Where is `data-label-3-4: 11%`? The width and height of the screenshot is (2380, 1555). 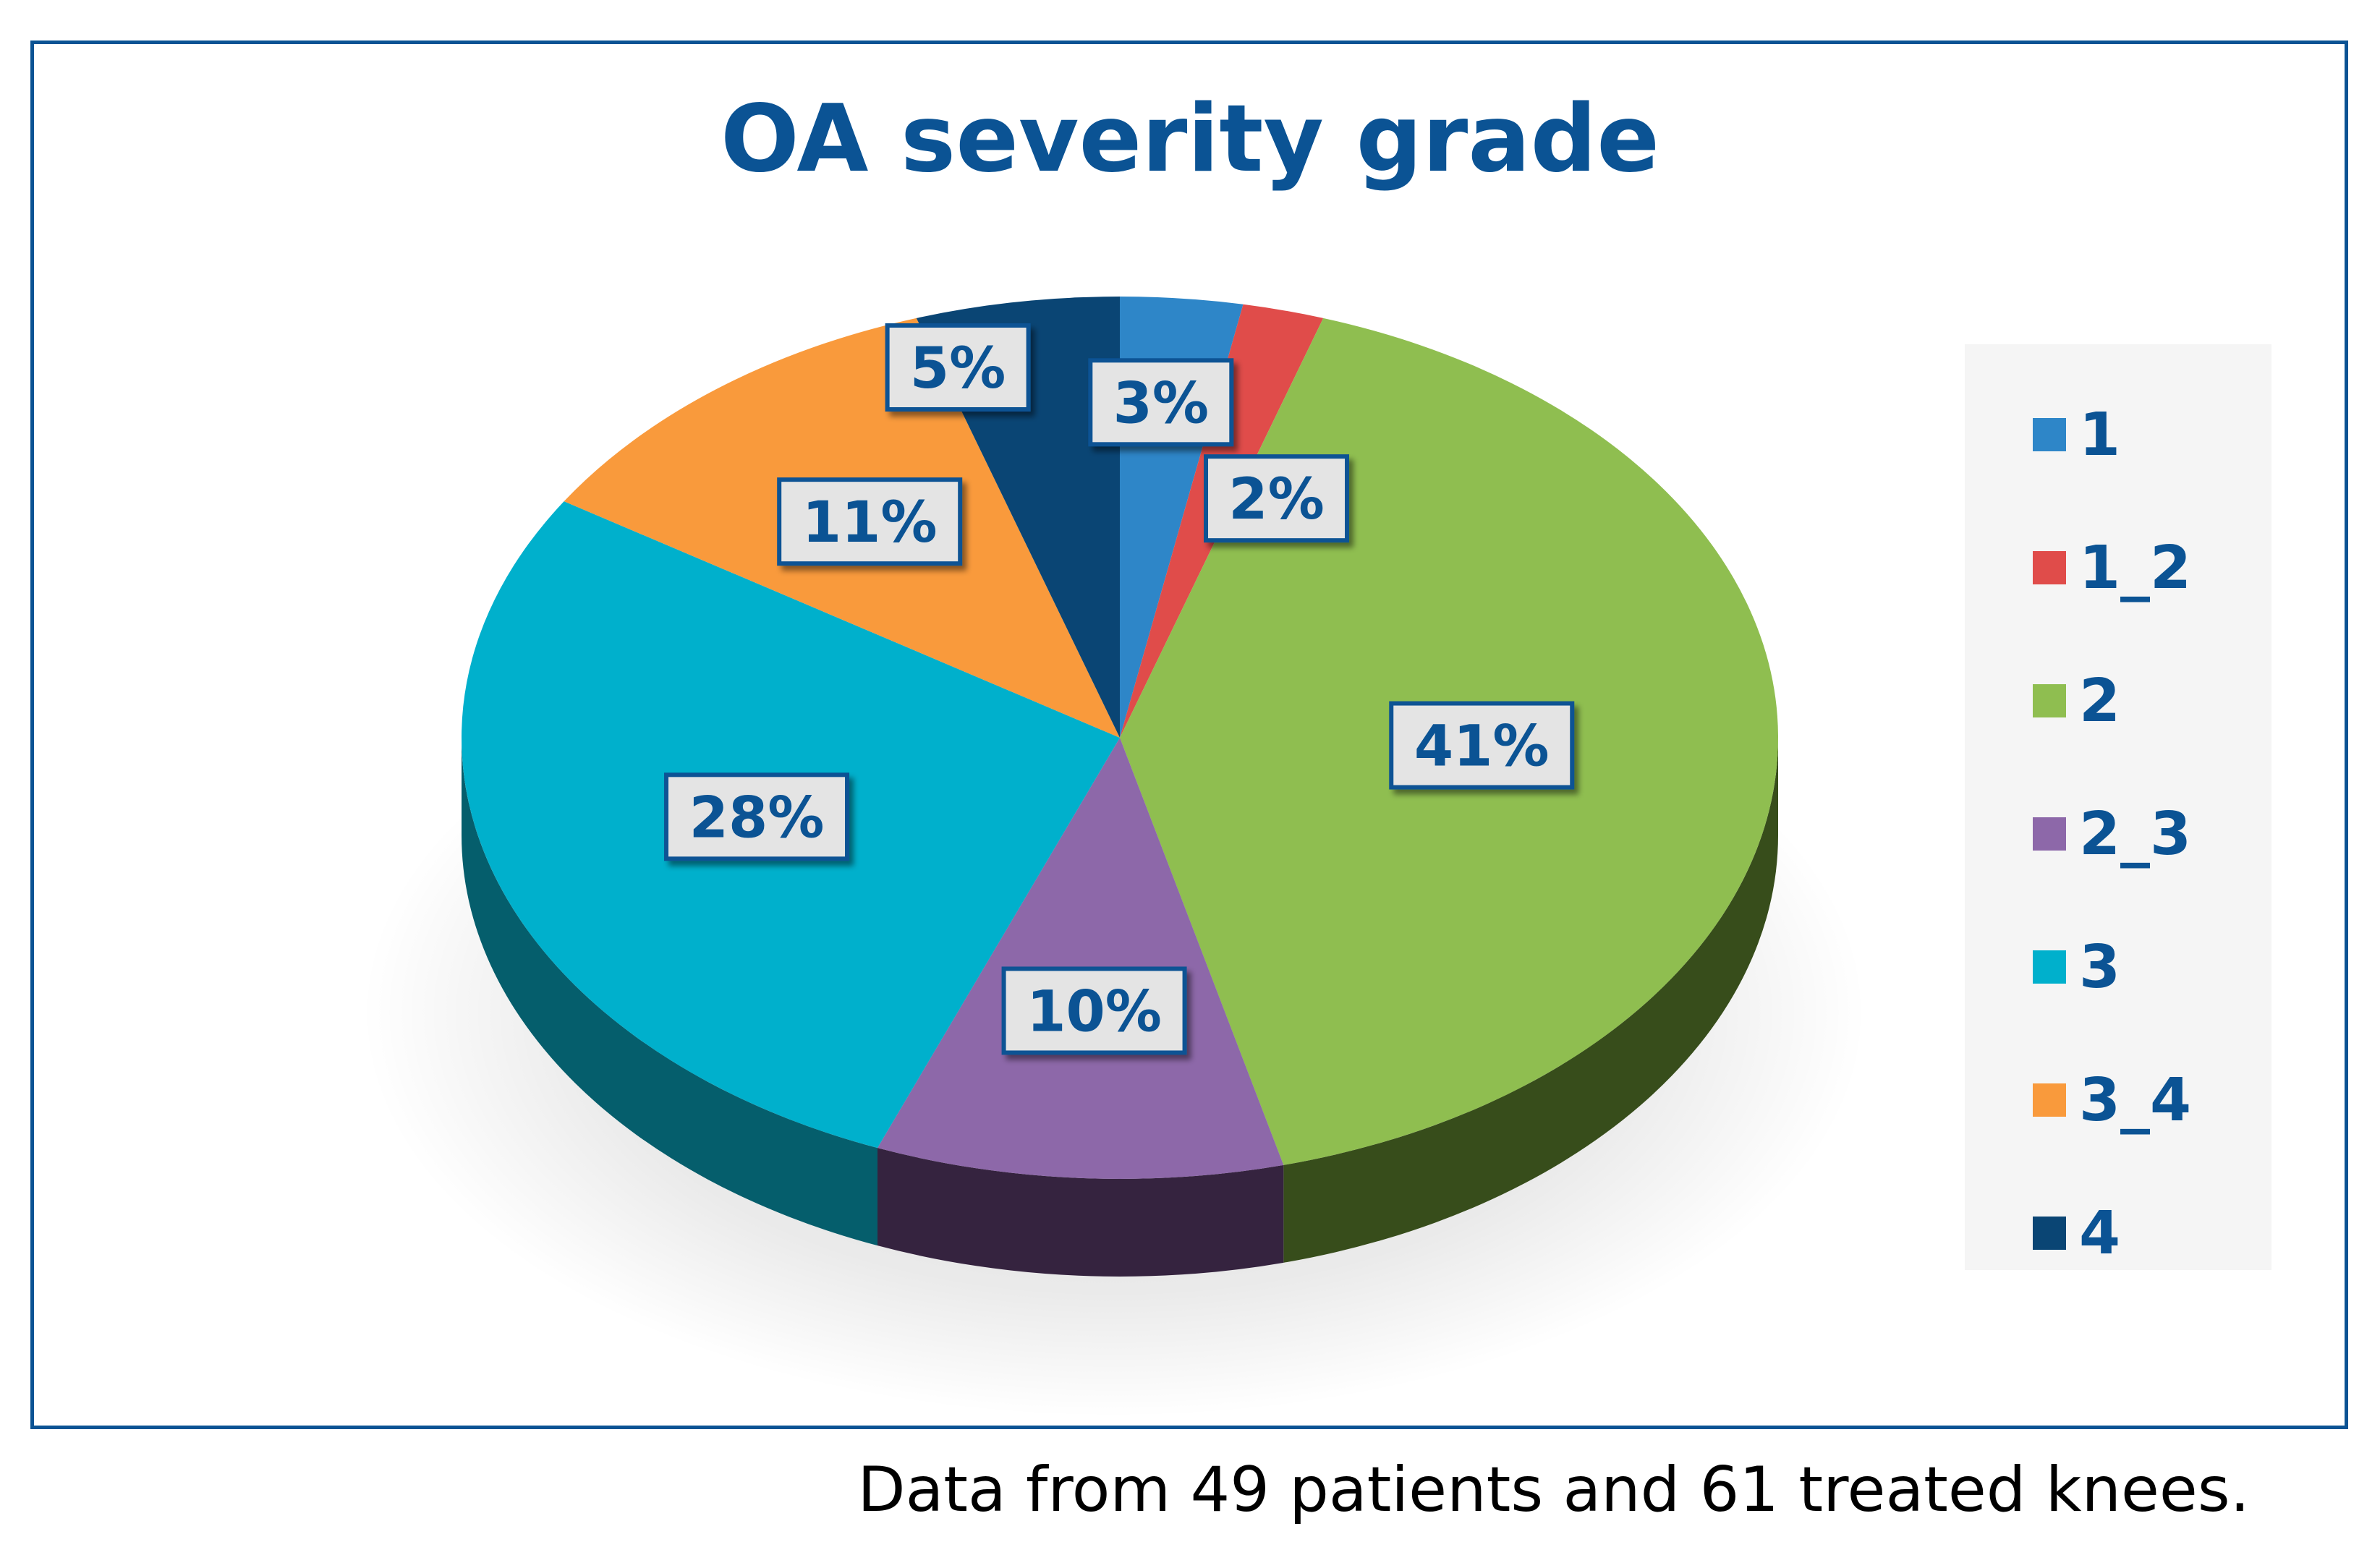
data-label-3-4: 11% is located at coordinates (870, 521).